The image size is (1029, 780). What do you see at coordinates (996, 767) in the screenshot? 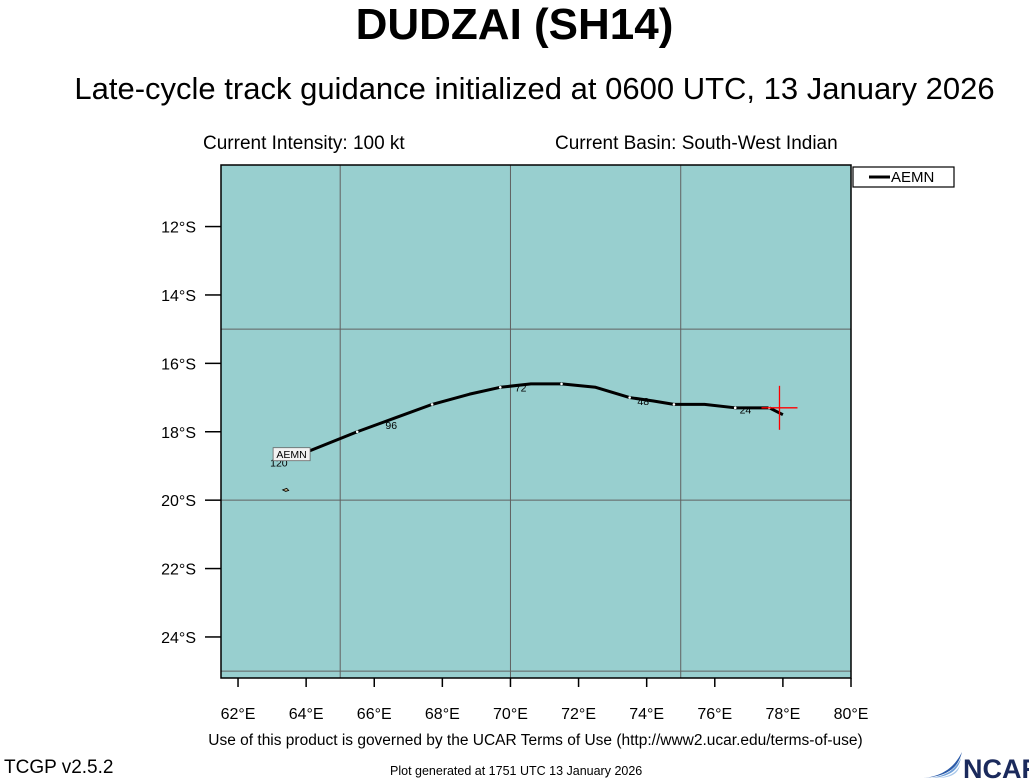
I see `ncar-logo-text: NCAR` at bounding box center [996, 767].